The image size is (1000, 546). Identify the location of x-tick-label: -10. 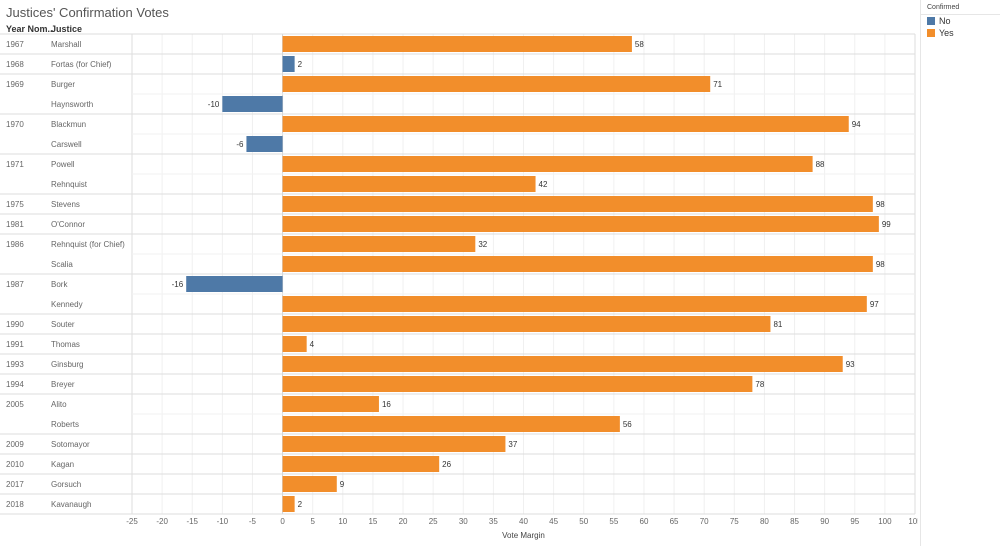
(223, 521).